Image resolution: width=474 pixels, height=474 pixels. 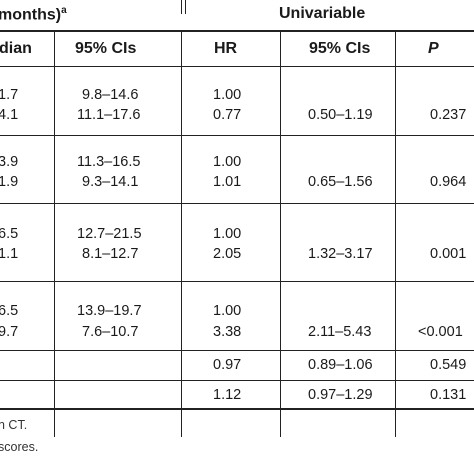 I want to click on p-cell: 0.549, so click(x=448, y=365).